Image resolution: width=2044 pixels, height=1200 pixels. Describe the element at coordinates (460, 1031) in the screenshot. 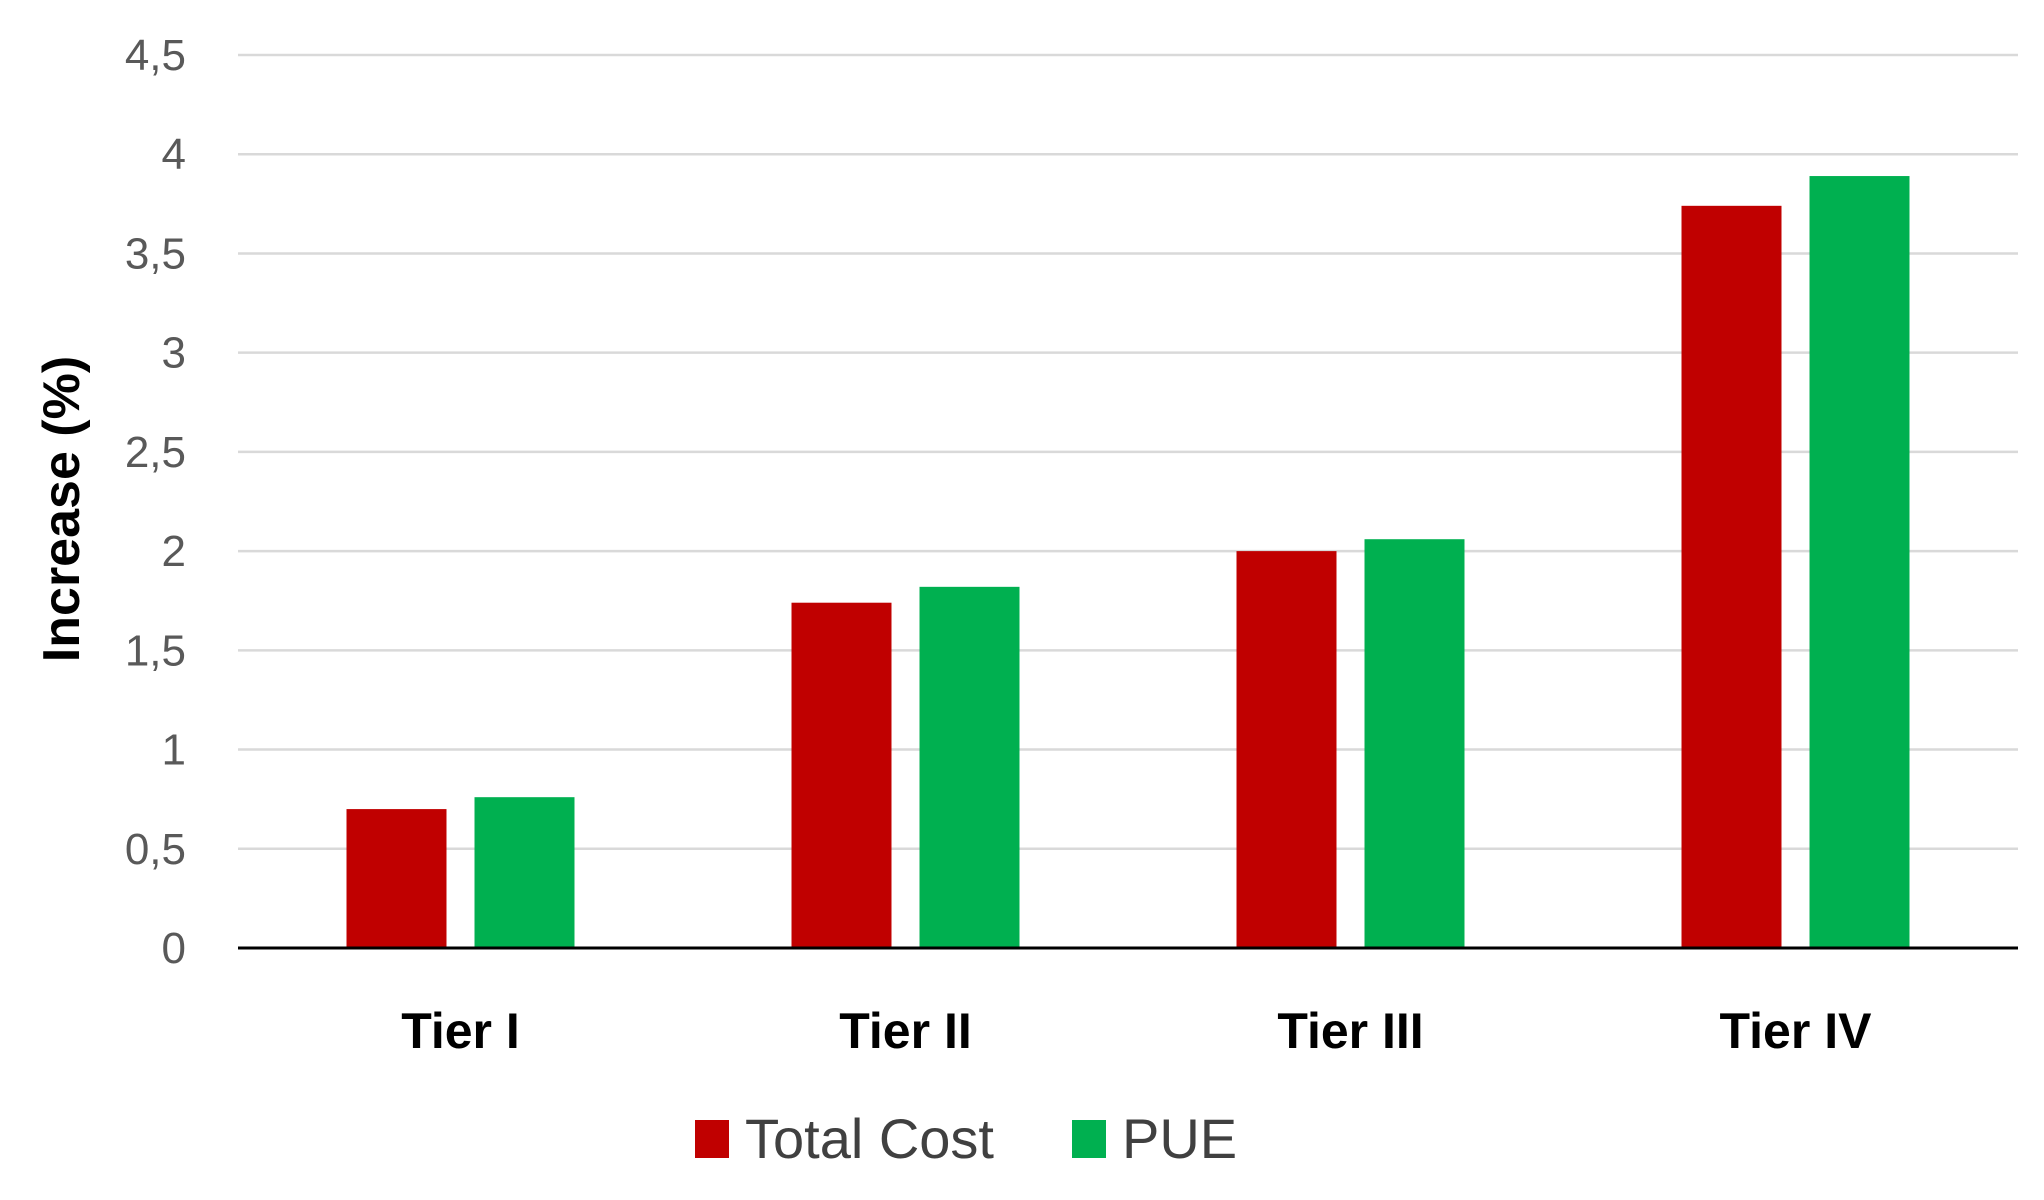

I see `x-category-label: Tier I` at that location.